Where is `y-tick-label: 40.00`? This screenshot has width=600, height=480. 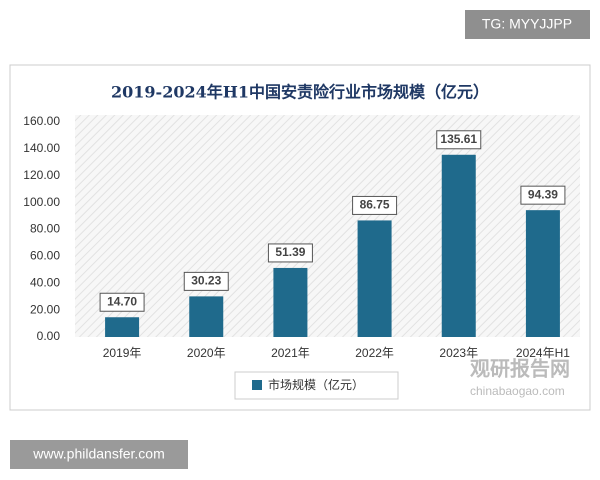 y-tick-label: 40.00 is located at coordinates (45, 282).